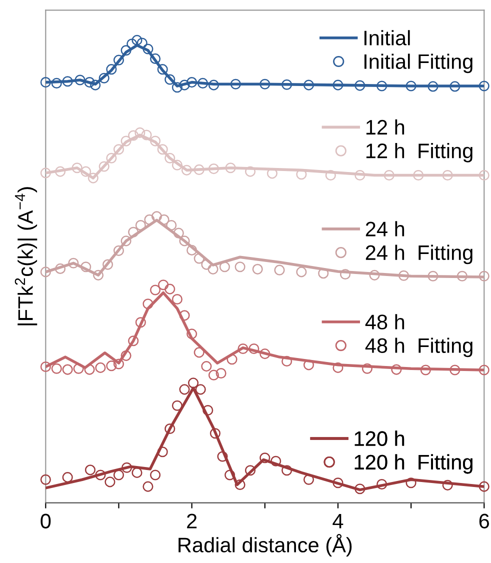  Describe the element at coordinates (387, 38) in the screenshot. I see `legend-label: Initial` at that location.